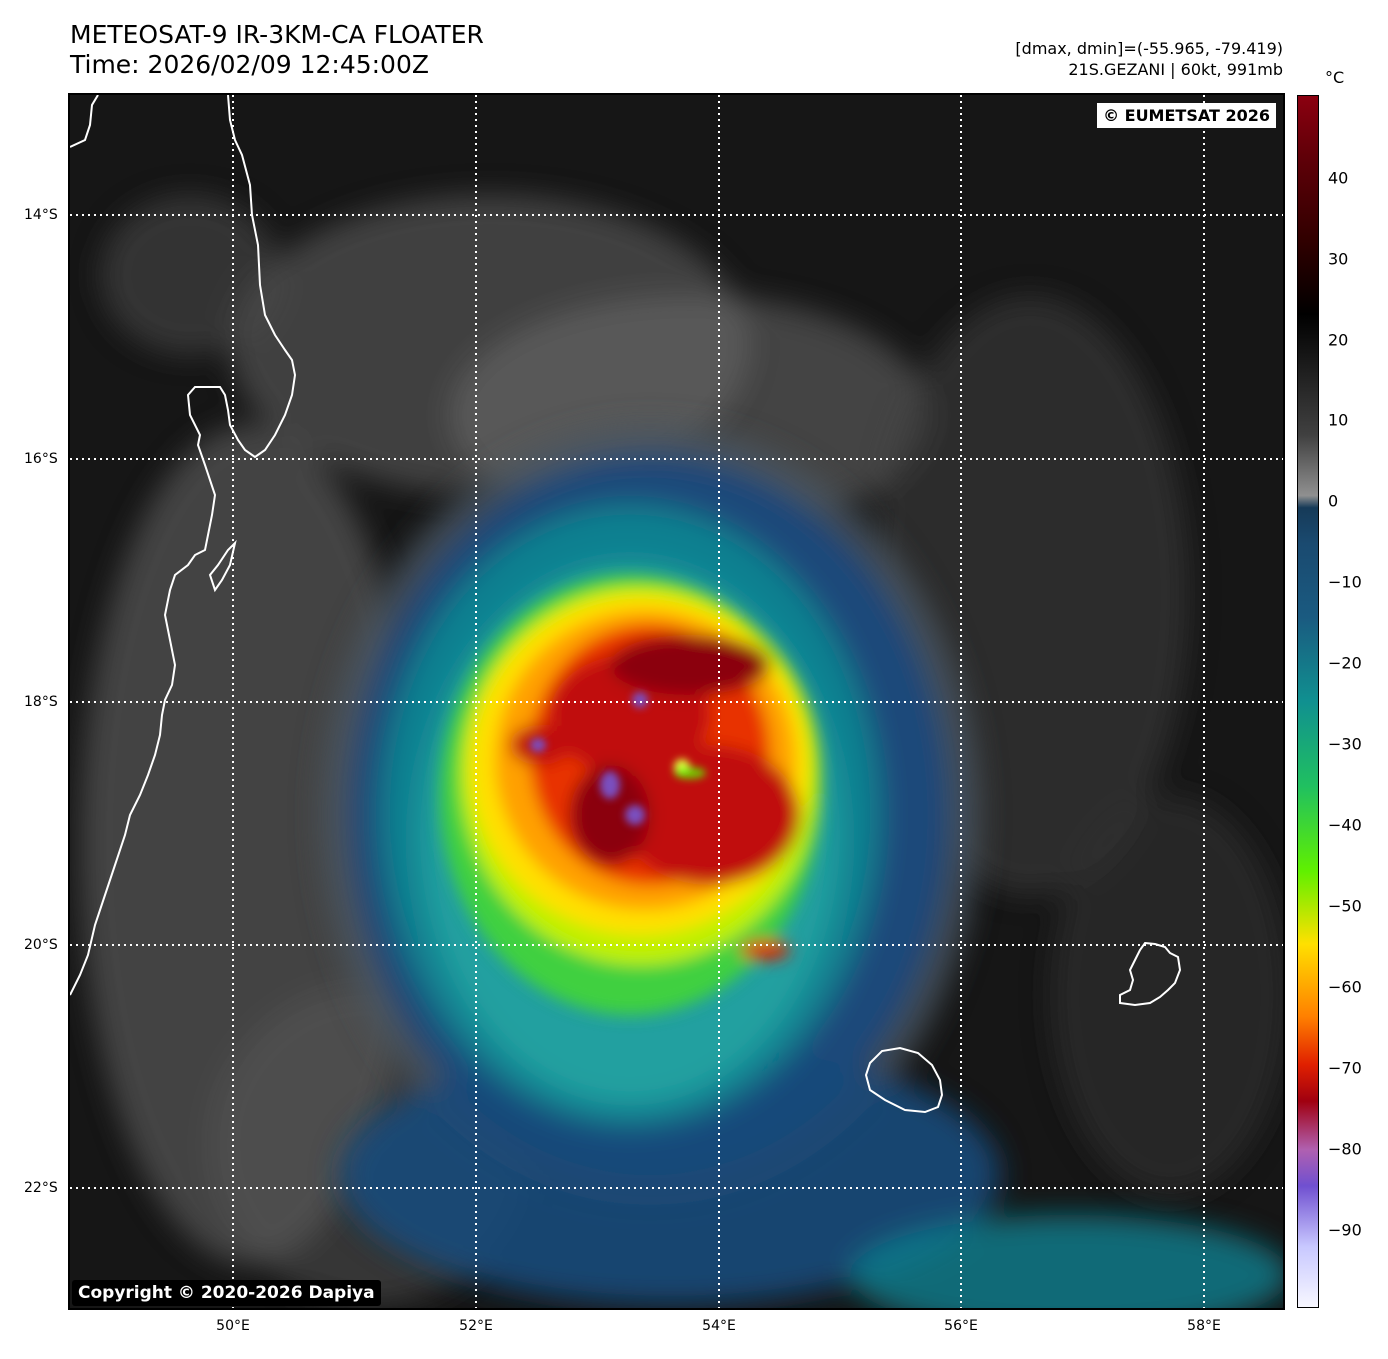  What do you see at coordinates (1338, 178) in the screenshot?
I see `colorbar-tick-40: 40` at bounding box center [1338, 178].